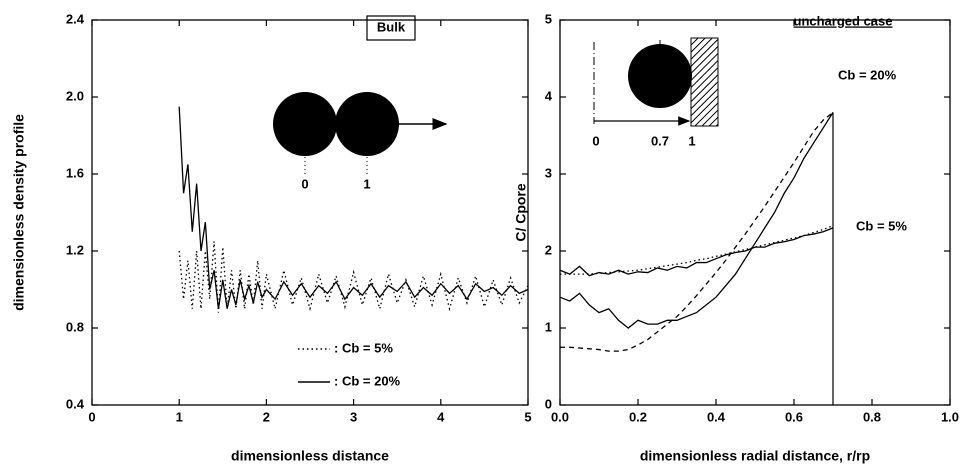 Image resolution: width=974 pixels, height=475 pixels. Describe the element at coordinates (367, 380) in the screenshot. I see `legend-label: : Cb = 20%` at that location.